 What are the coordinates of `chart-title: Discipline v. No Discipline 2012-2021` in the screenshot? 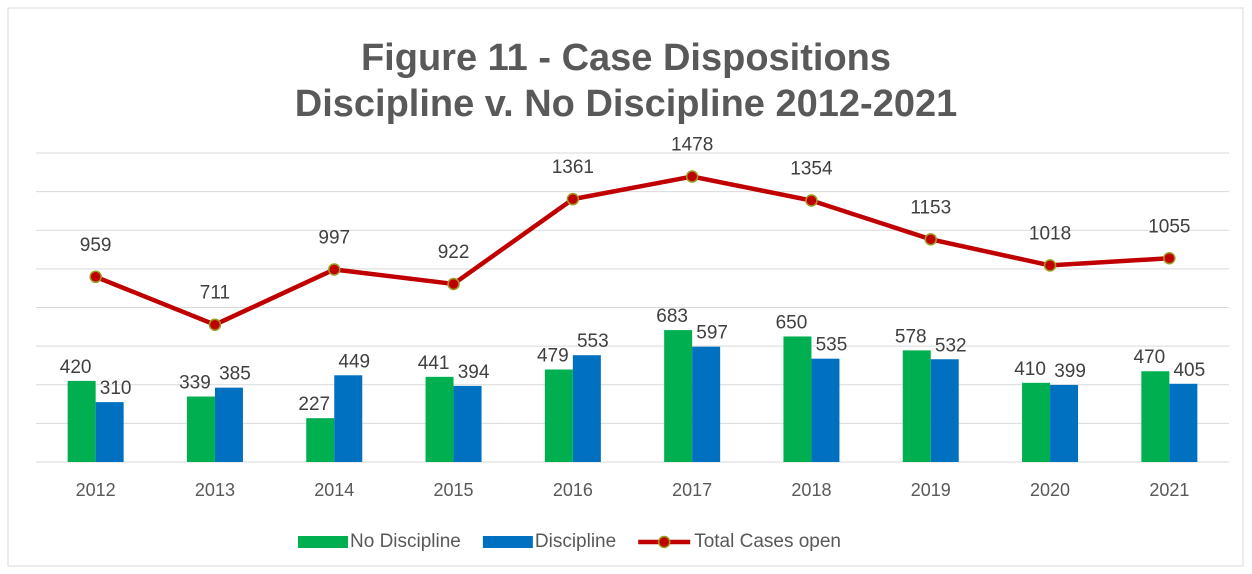 It's located at (626, 104).